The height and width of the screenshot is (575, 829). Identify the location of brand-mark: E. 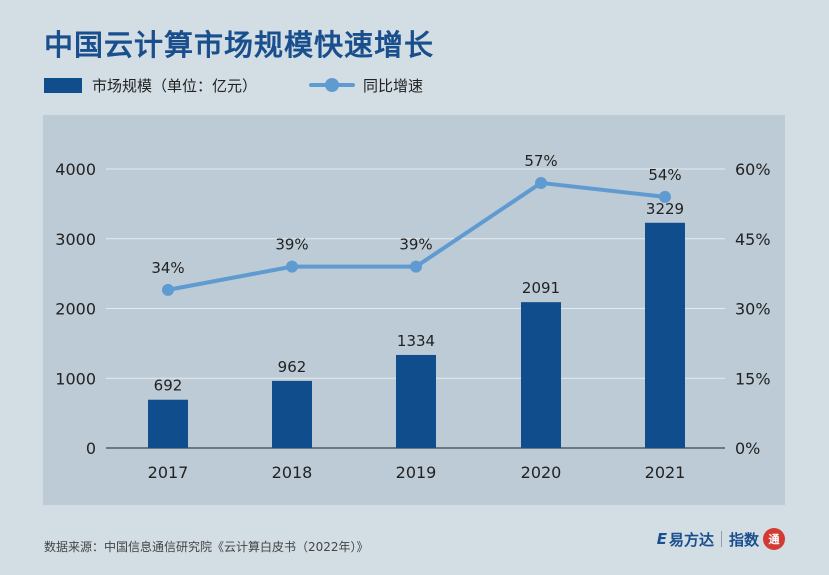
(661, 539).